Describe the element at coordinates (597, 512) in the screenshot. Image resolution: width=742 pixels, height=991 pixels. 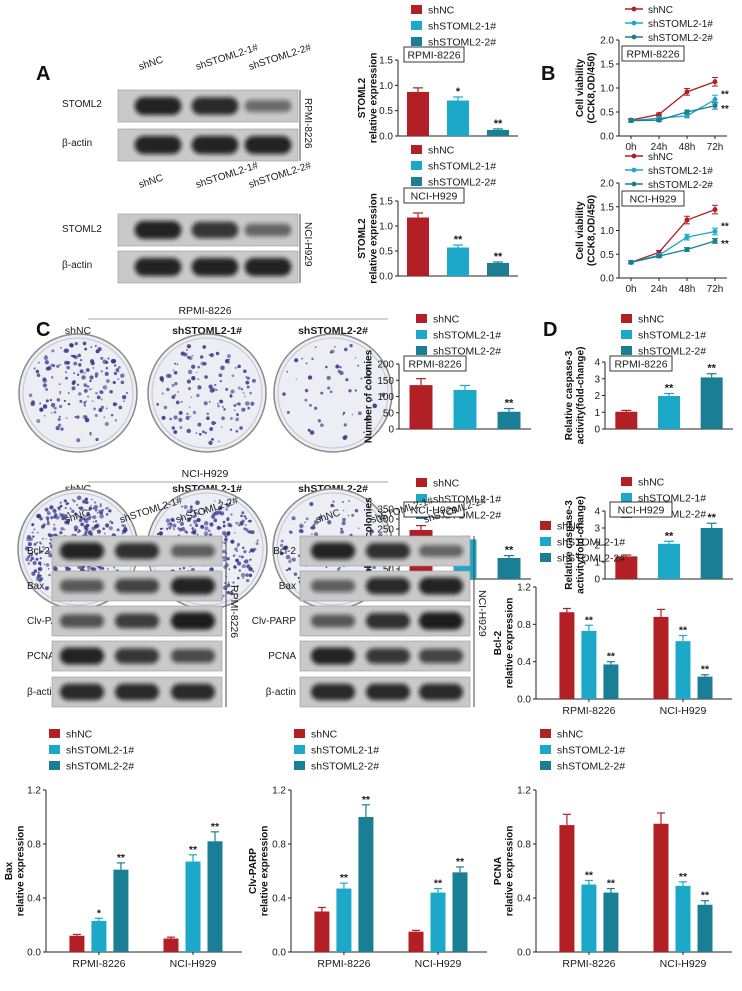
I see `y-tick-label: 4` at that location.